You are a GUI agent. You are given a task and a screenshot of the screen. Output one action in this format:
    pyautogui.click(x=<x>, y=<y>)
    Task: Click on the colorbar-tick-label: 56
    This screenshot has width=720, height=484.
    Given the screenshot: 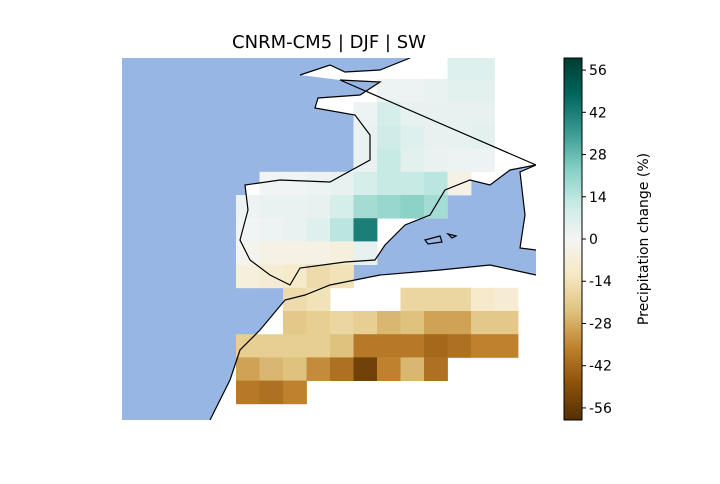 What is the action you would take?
    pyautogui.click(x=598, y=71)
    